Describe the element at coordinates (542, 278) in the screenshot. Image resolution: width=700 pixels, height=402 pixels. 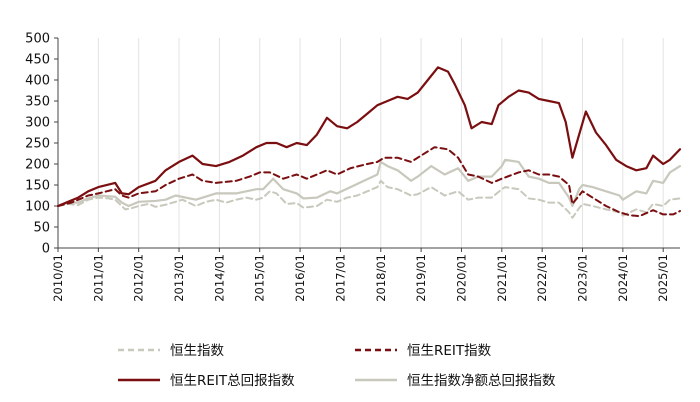
I see `x-tick-label: 2022/01` at that location.